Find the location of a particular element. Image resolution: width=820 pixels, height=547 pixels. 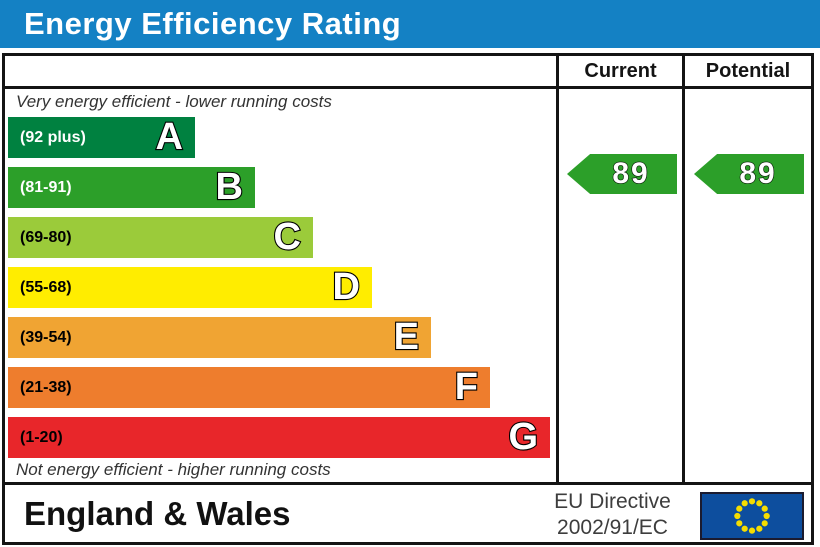

footer-region-label: England & Wales is located at coordinates (157, 513).